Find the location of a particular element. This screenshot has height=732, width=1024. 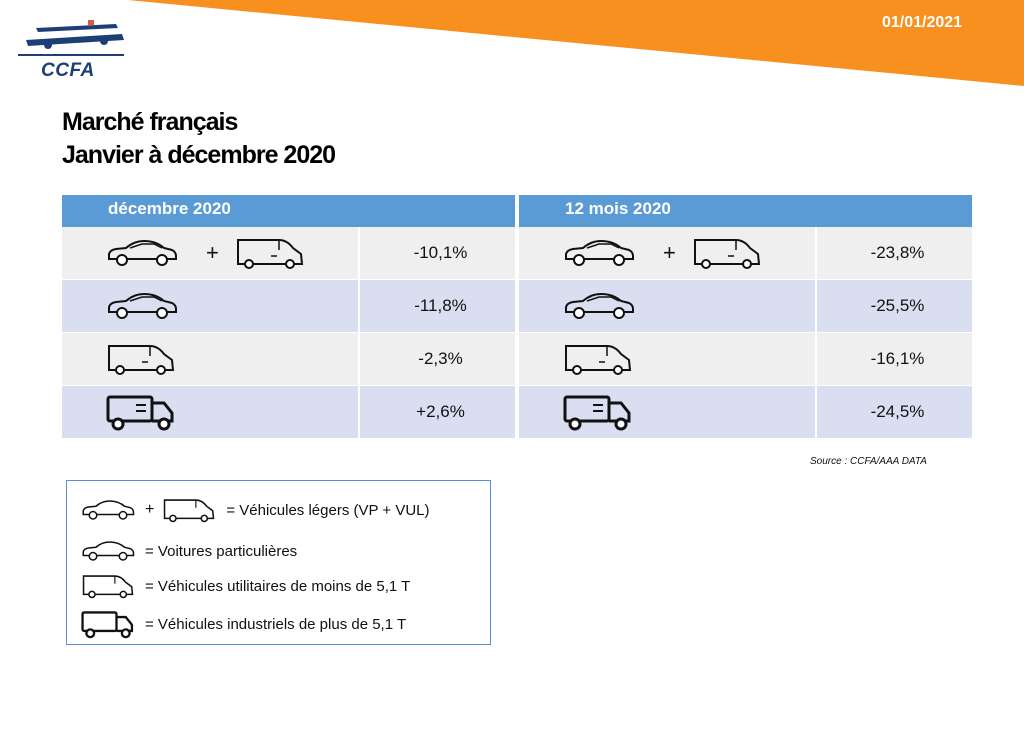

logo-text: CCFA is located at coordinates (68, 70).